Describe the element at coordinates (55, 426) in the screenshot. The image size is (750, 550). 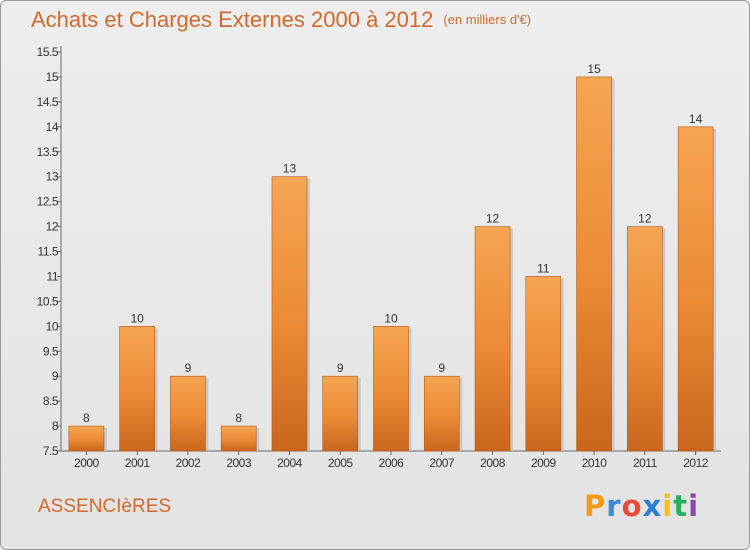
I see `y-tick-label: 8` at that location.